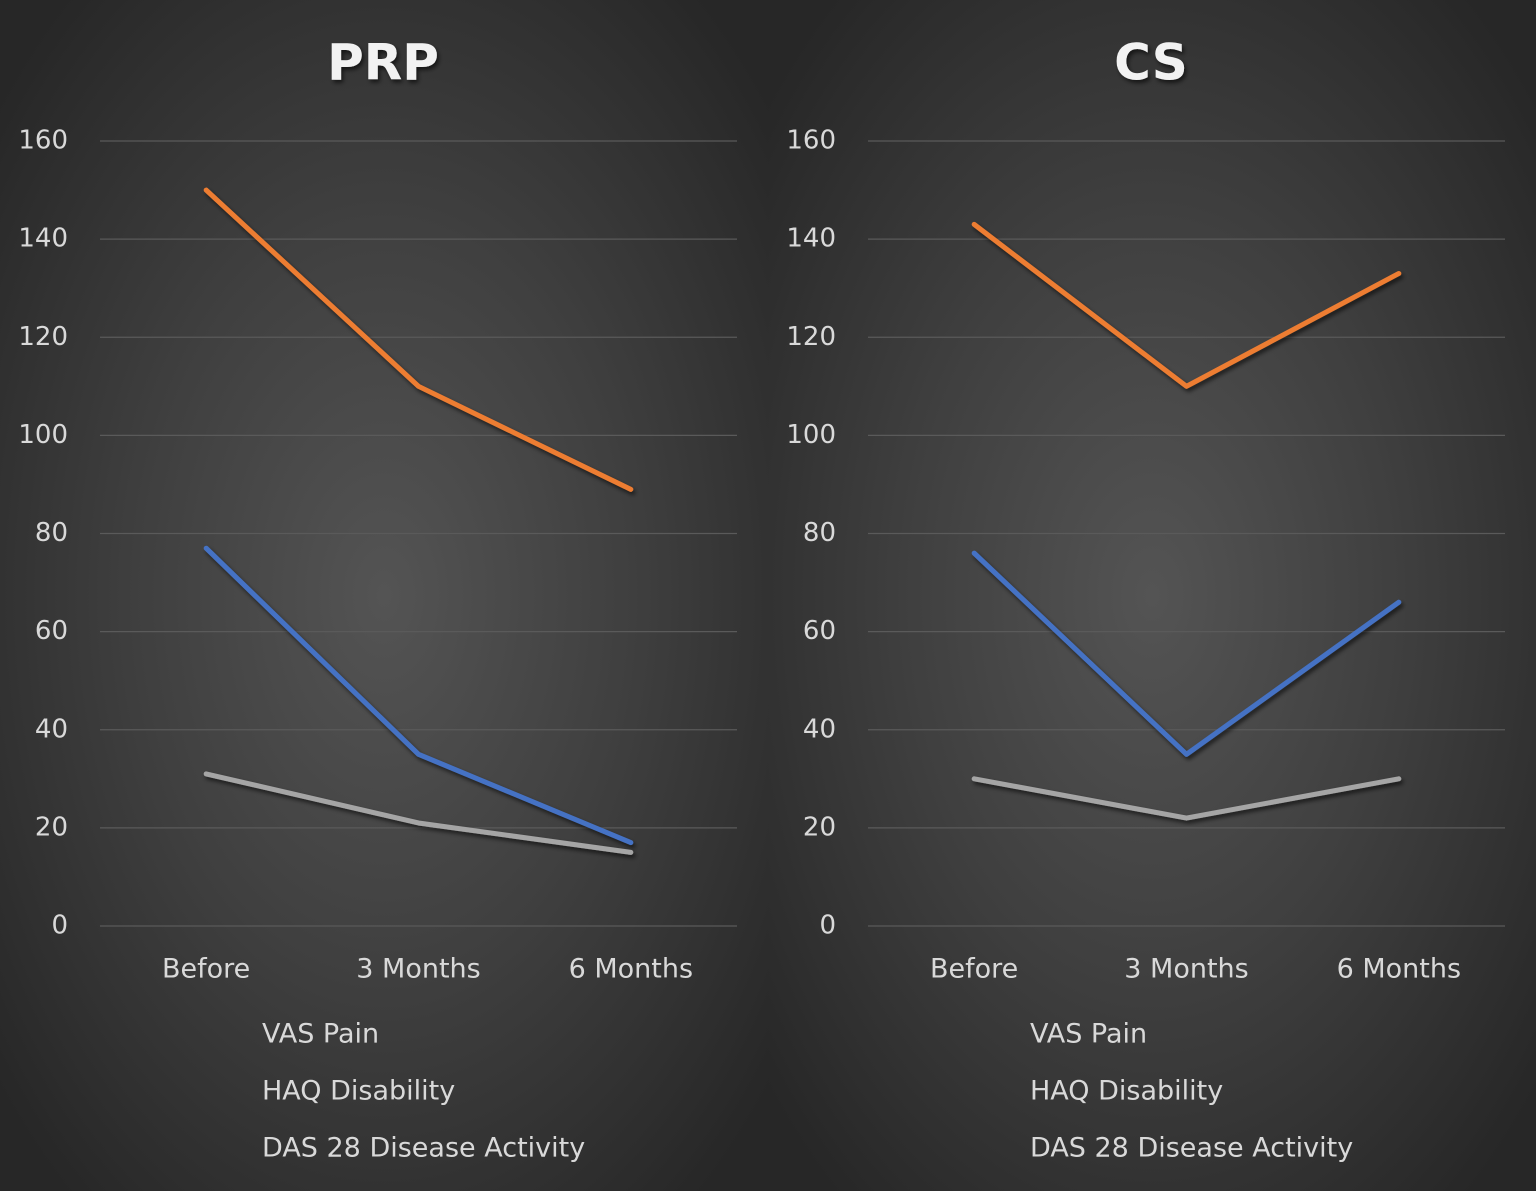 This screenshot has height=1191, width=1536. I want to click on chart-title: PRP, so click(383, 63).